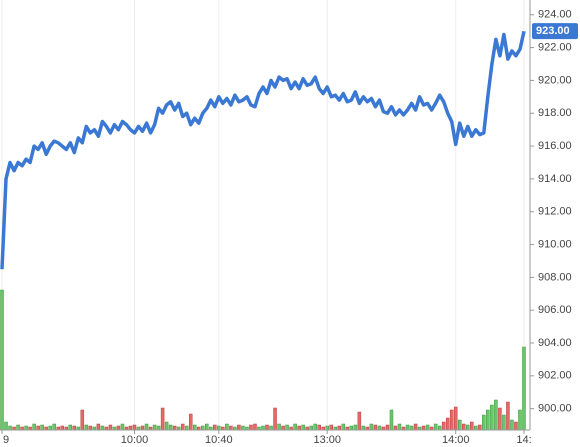 This screenshot has height=447, width=580. What do you see at coordinates (135, 440) in the screenshot?
I see `x-tick-label: 10:00` at bounding box center [135, 440].